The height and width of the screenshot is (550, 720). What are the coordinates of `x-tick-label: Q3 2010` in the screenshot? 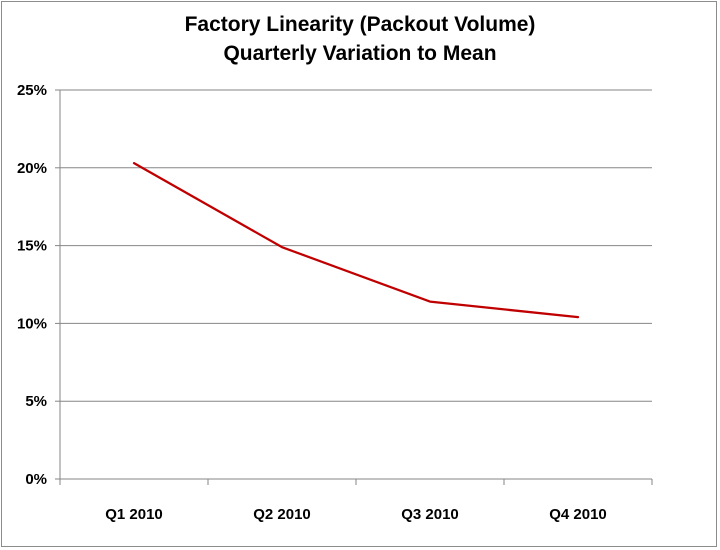 It's located at (430, 514).